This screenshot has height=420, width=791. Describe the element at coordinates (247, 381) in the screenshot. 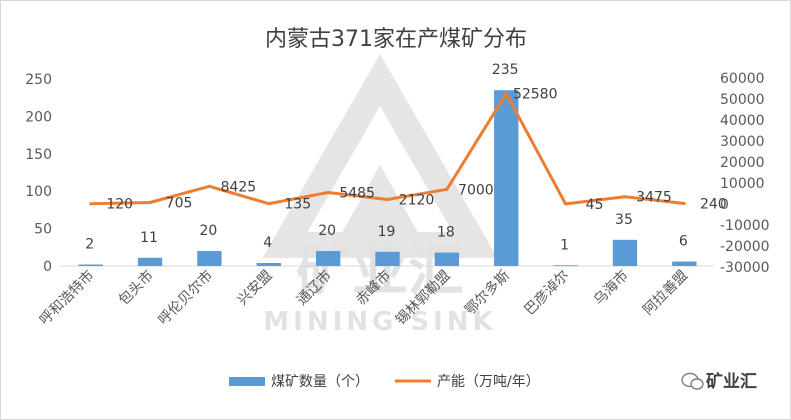

I see `legend-swatch-bar` at that location.